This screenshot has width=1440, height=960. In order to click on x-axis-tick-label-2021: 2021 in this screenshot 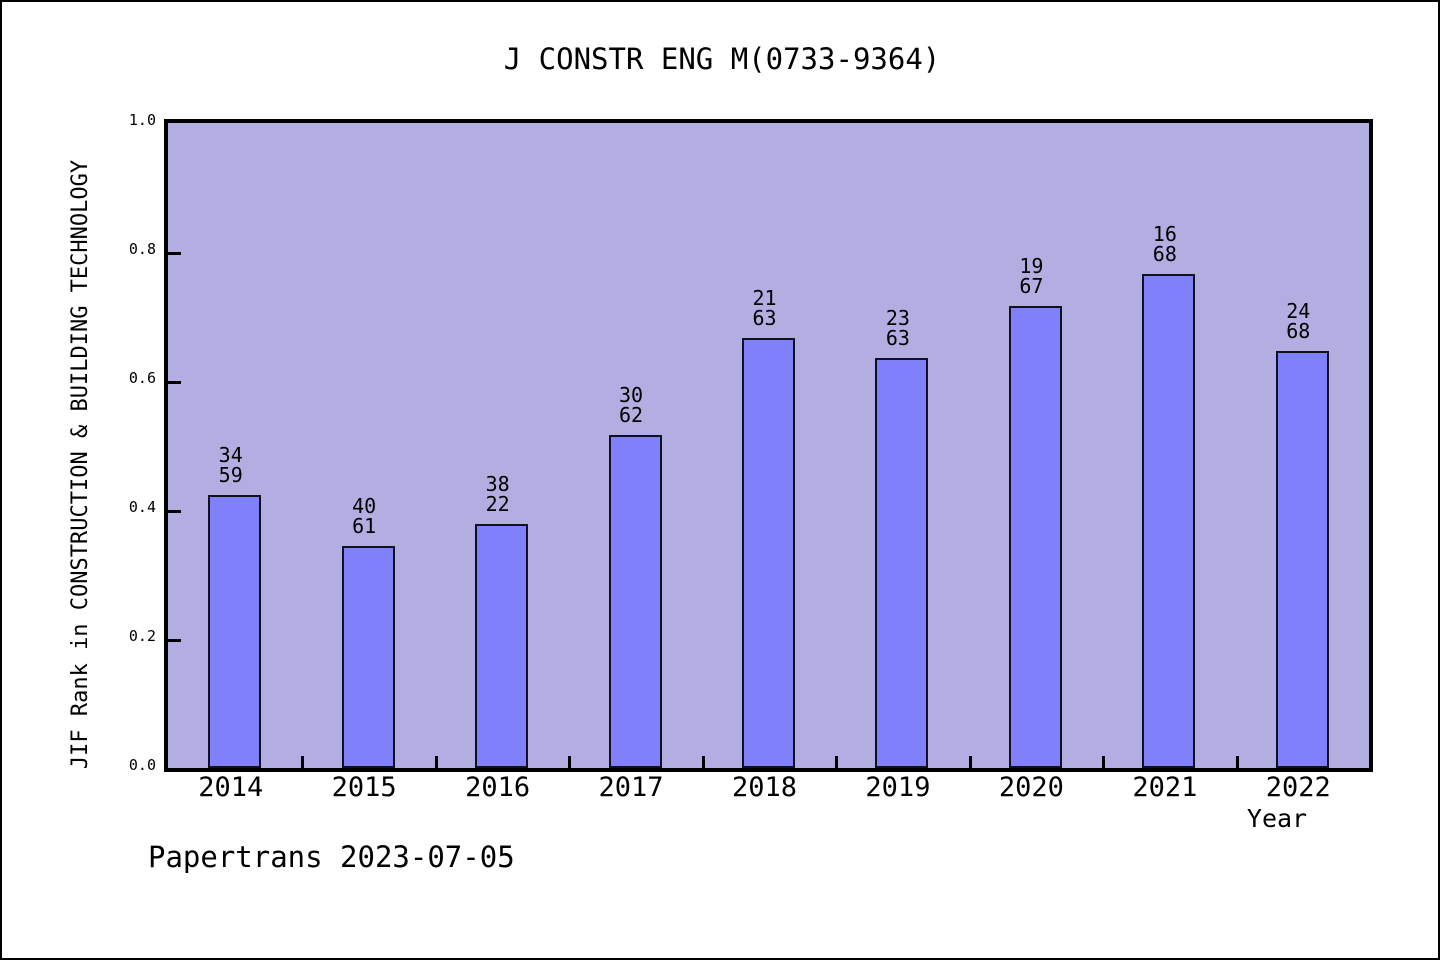, I will do `click(1165, 787)`.